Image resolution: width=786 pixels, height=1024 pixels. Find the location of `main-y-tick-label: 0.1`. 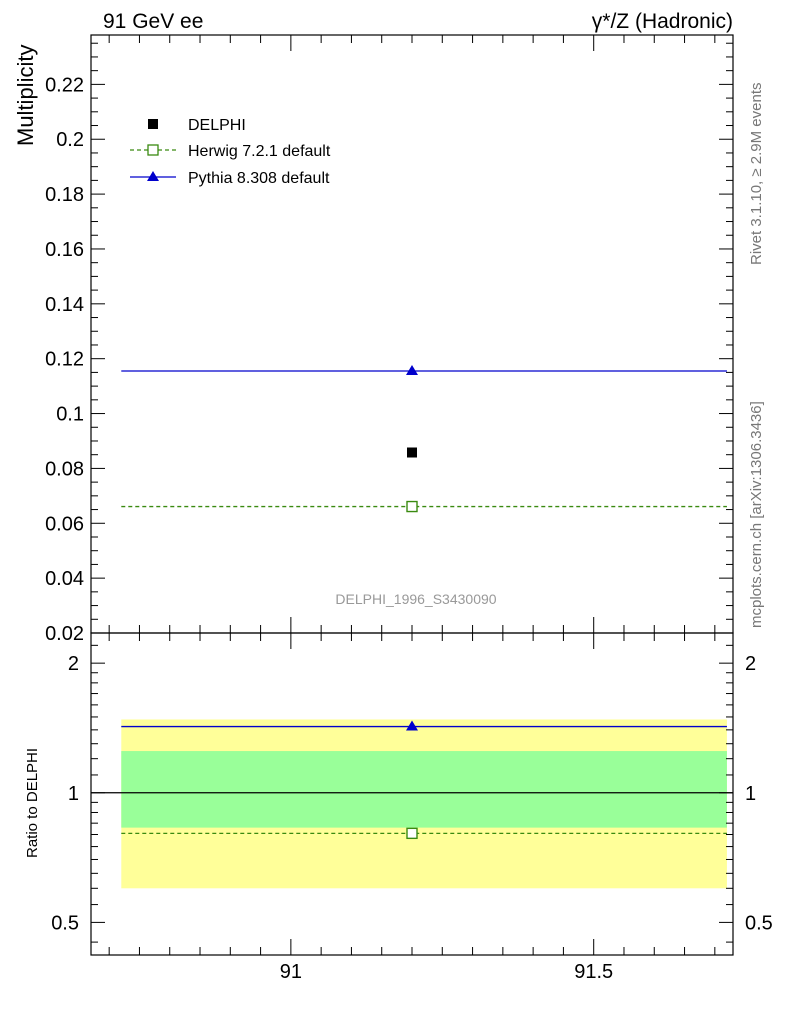

main-y-tick-label: 0.1 is located at coordinates (70, 415).